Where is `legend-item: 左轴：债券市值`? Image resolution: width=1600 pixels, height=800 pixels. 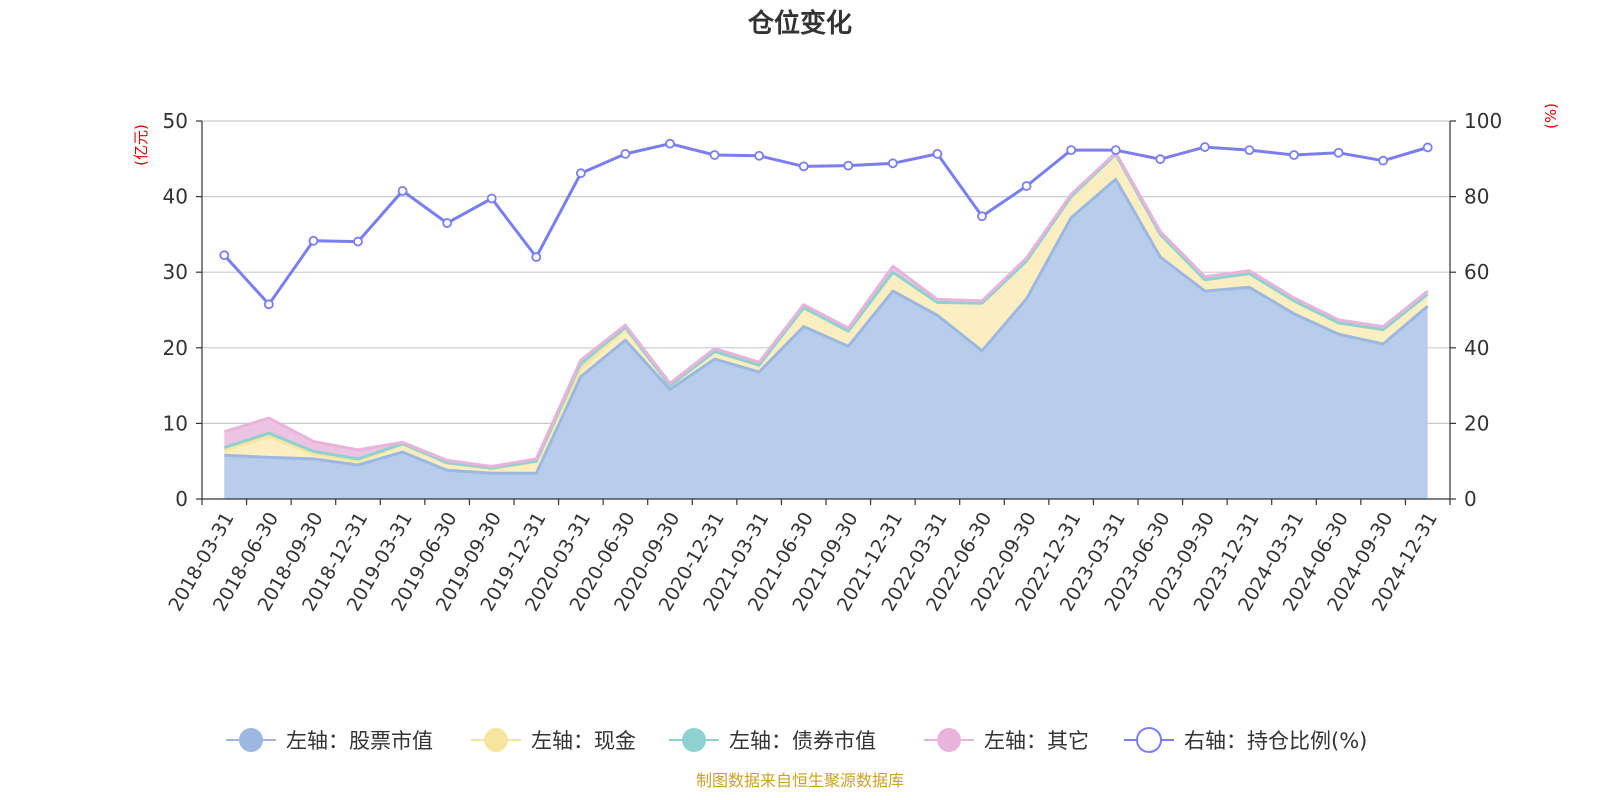
legend-item: 左轴：债券市值 is located at coordinates (772, 740).